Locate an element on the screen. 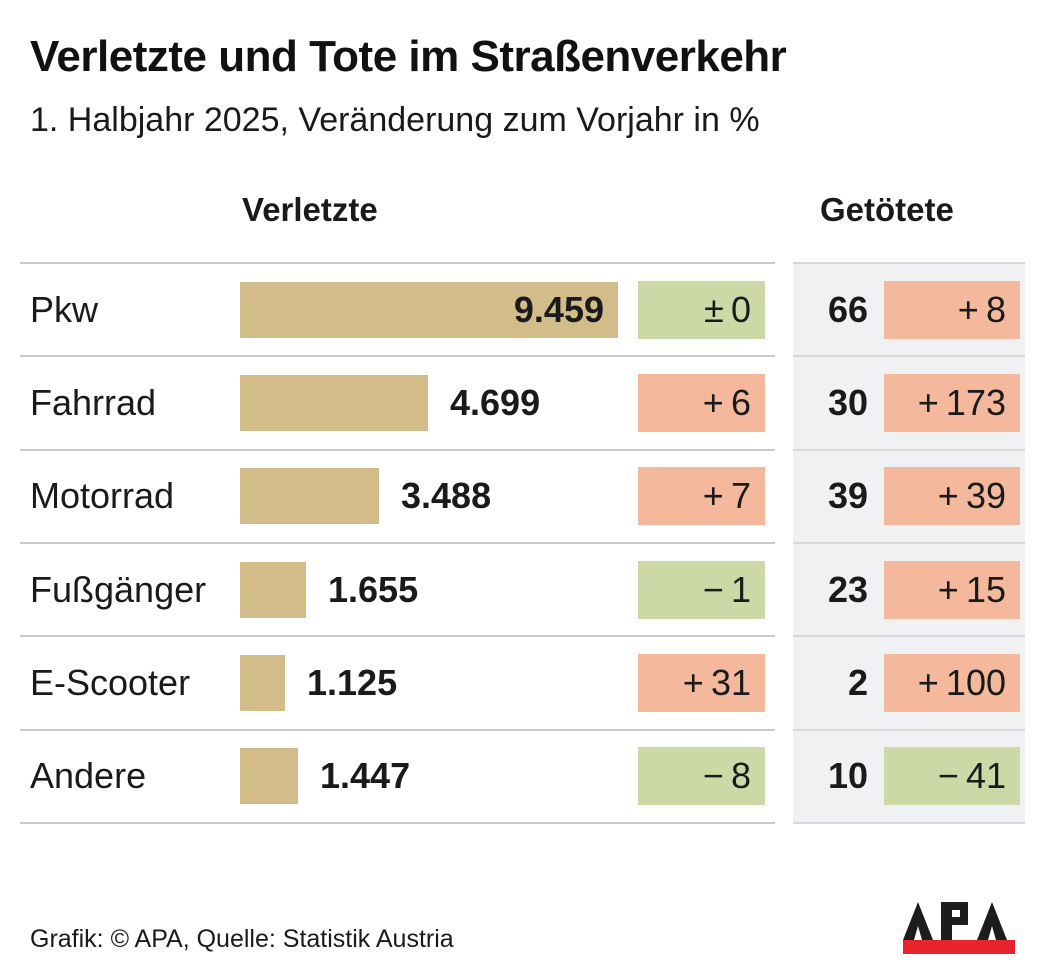 This screenshot has width=1040, height=971. apa-logo-red-bar is located at coordinates (959, 947).